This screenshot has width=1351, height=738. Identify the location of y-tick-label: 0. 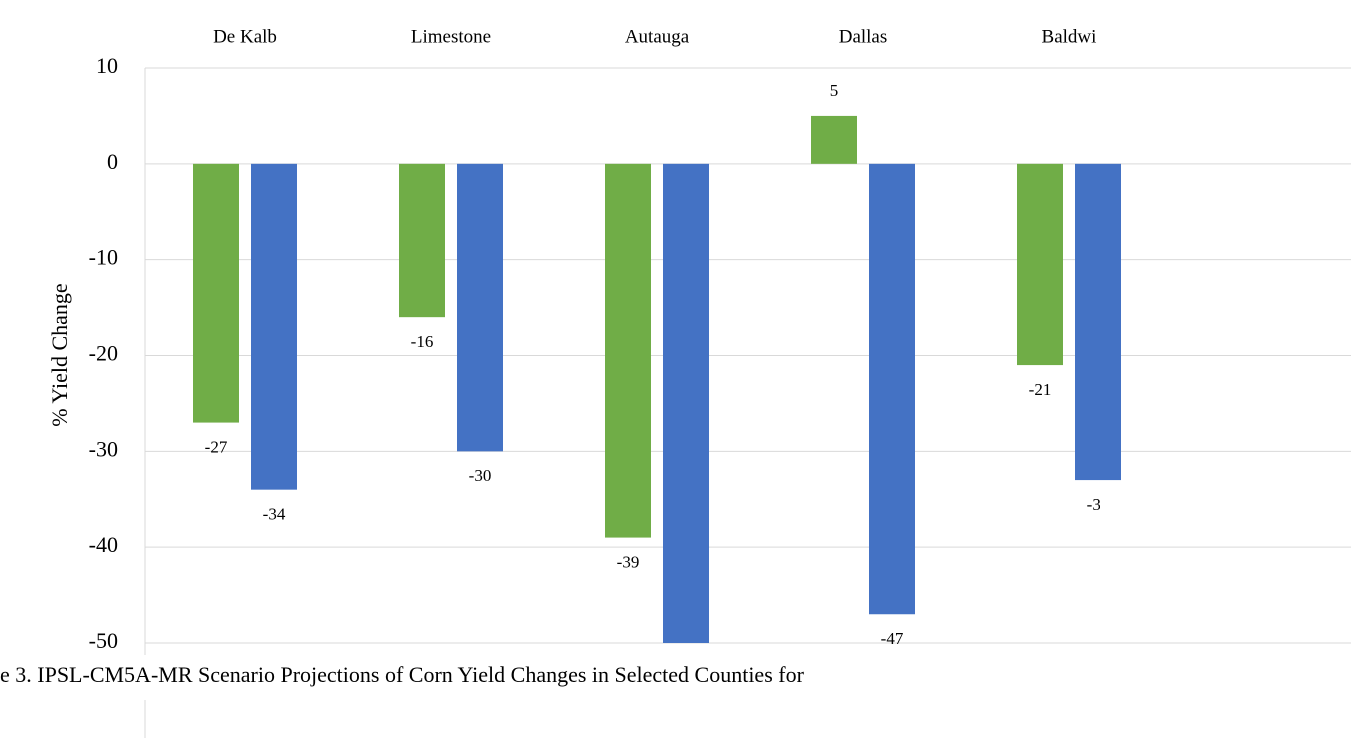
(112, 161).